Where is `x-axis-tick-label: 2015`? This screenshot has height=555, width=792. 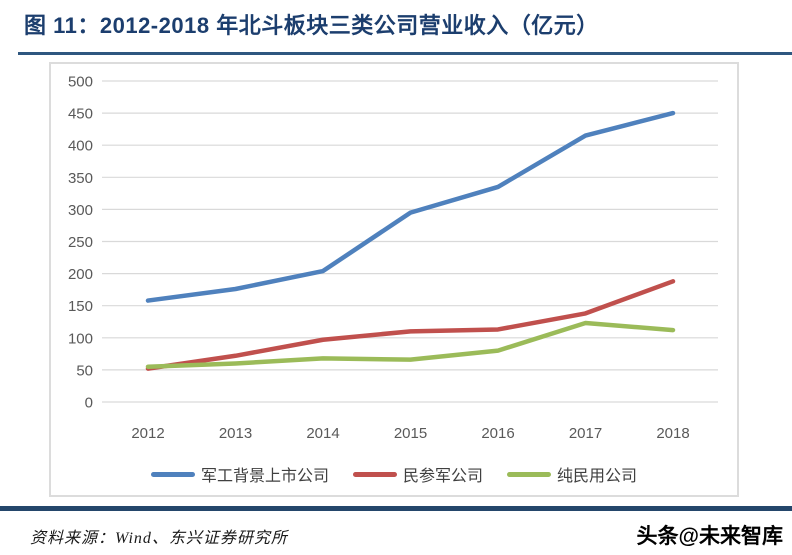 x-axis-tick-label: 2015 is located at coordinates (410, 433).